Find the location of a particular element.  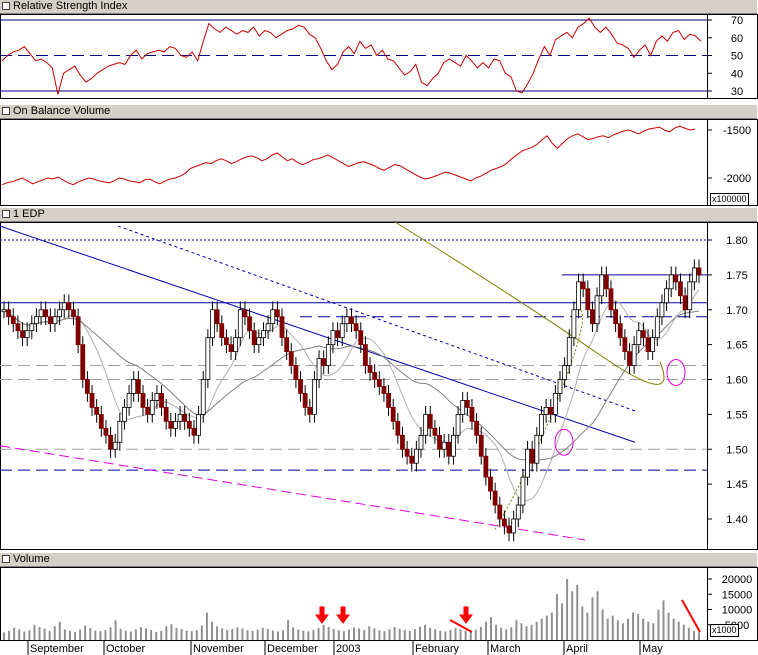

tick-label: -2000 is located at coordinates (737, 179).